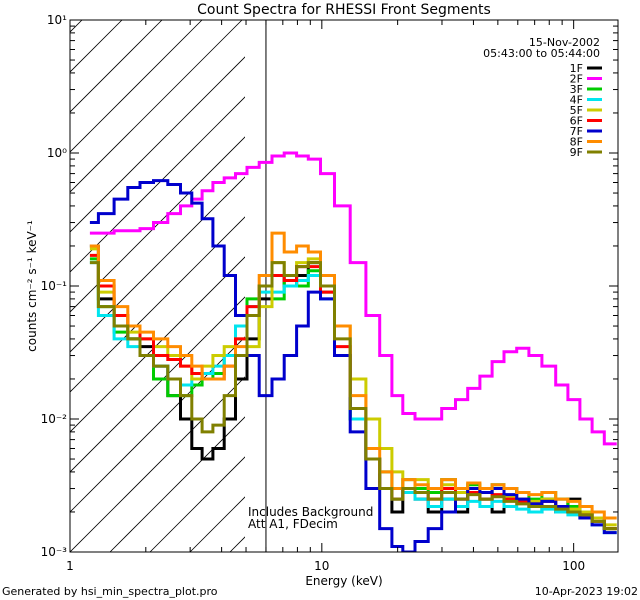 The height and width of the screenshot is (600, 640). Describe the element at coordinates (541, 53) in the screenshot. I see `time-range-label: 05:43:00 to 05:44:00` at that location.